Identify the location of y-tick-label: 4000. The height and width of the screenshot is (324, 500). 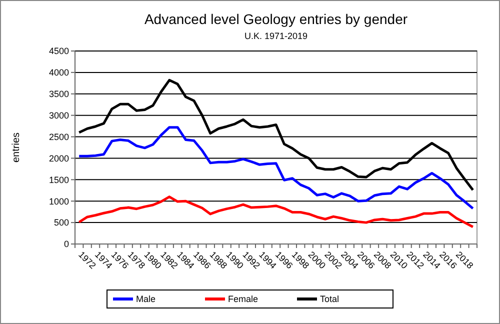
(58, 73).